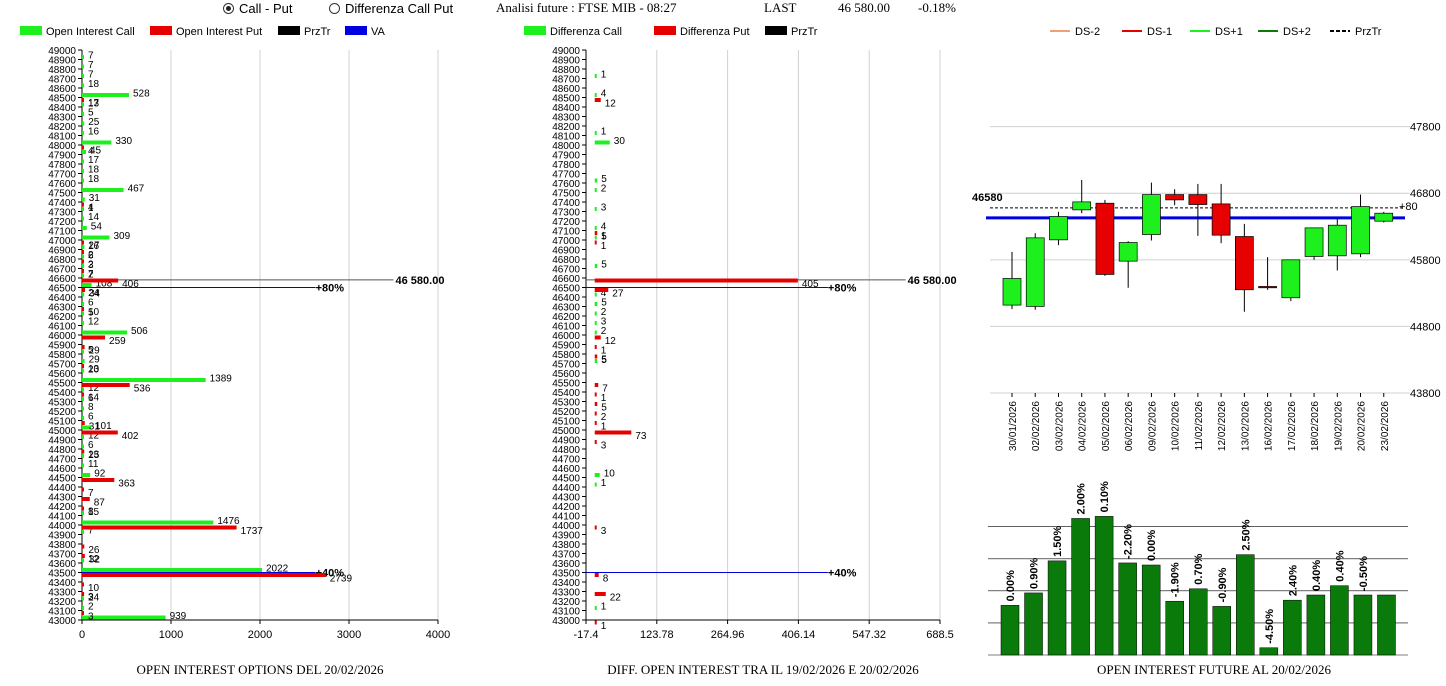 This screenshot has width=1446, height=686. I want to click on diff-oi-put-value-label: 5, so click(604, 360).